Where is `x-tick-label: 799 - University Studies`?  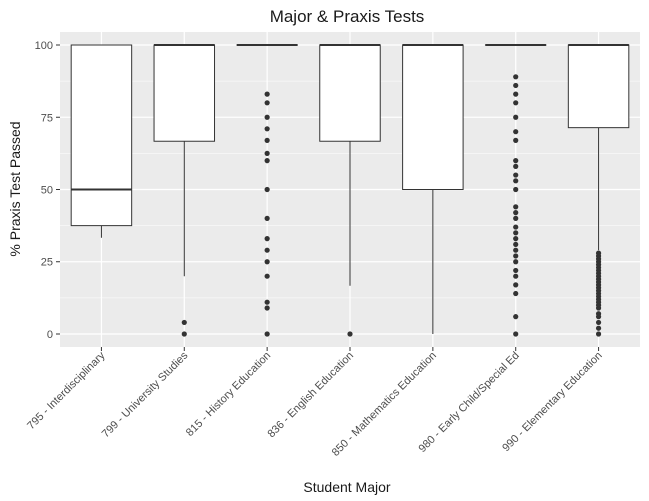 x-tick-label: 799 - University Studies is located at coordinates (145, 394).